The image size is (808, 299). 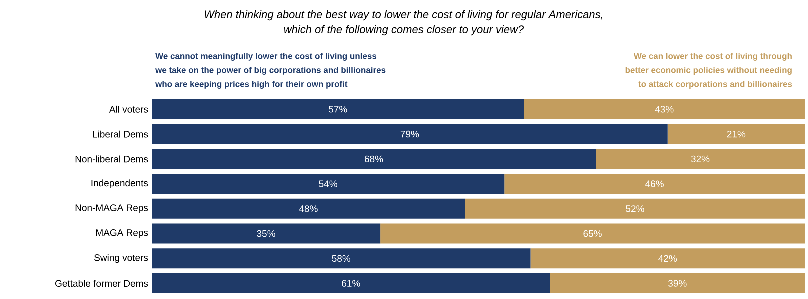 I want to click on y-tick-label: Liberal Dems, so click(x=120, y=134).